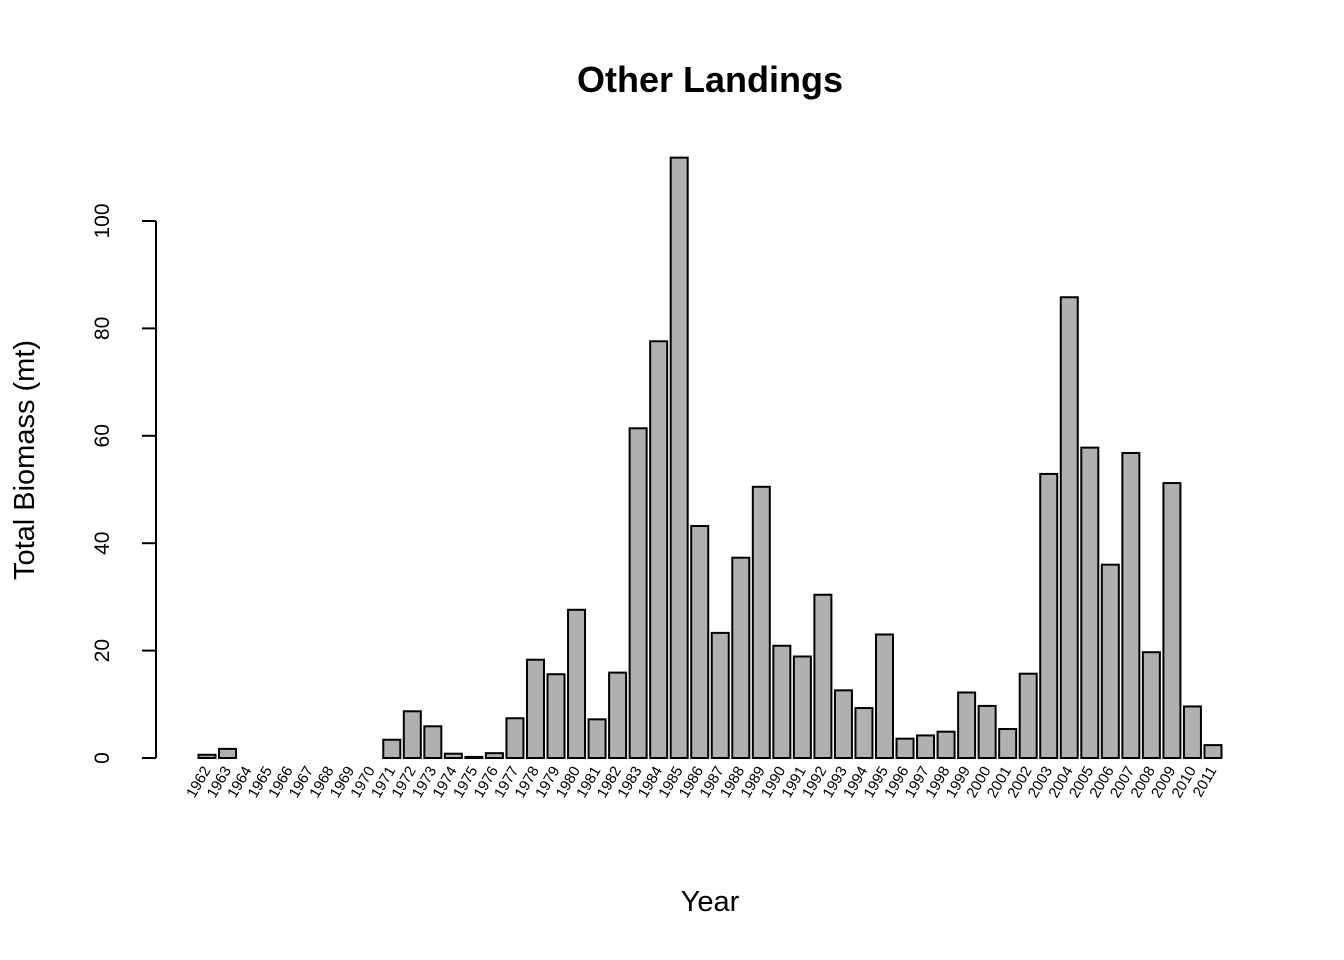 The image size is (1344, 960). Describe the element at coordinates (515, 738) in the screenshot. I see `bar-1977` at that location.